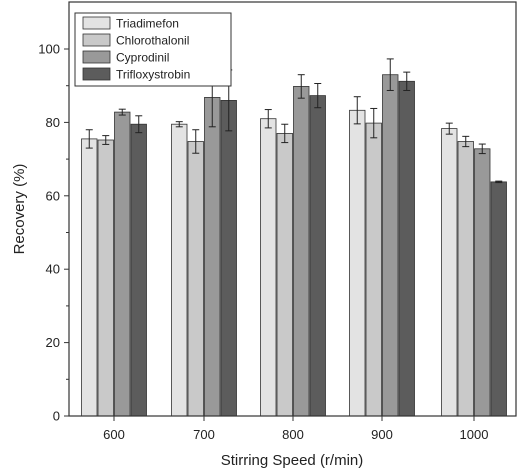  I want to click on legend-swatch-cyprodinil, so click(96, 57).